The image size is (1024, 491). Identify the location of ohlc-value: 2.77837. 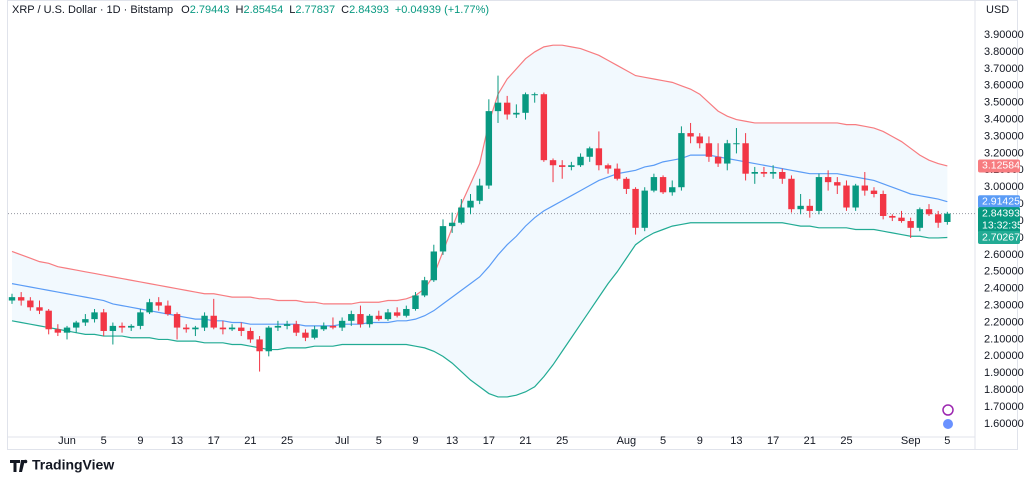
(315, 10).